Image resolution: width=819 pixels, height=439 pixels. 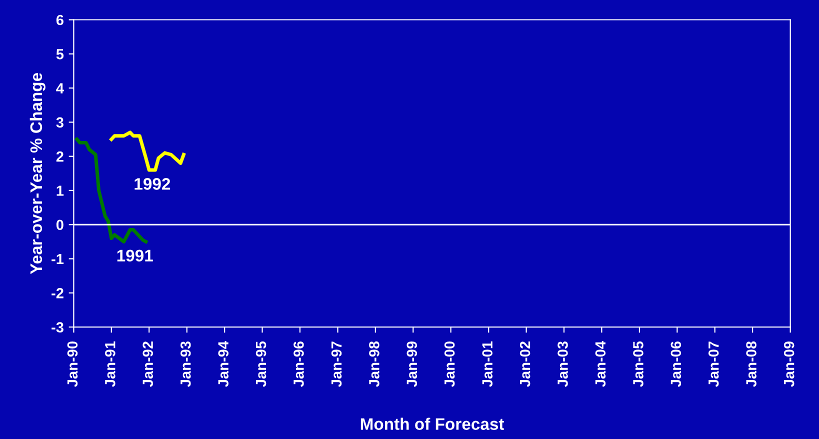 What do you see at coordinates (60, 156) in the screenshot?
I see `y-tick-label: 2` at bounding box center [60, 156].